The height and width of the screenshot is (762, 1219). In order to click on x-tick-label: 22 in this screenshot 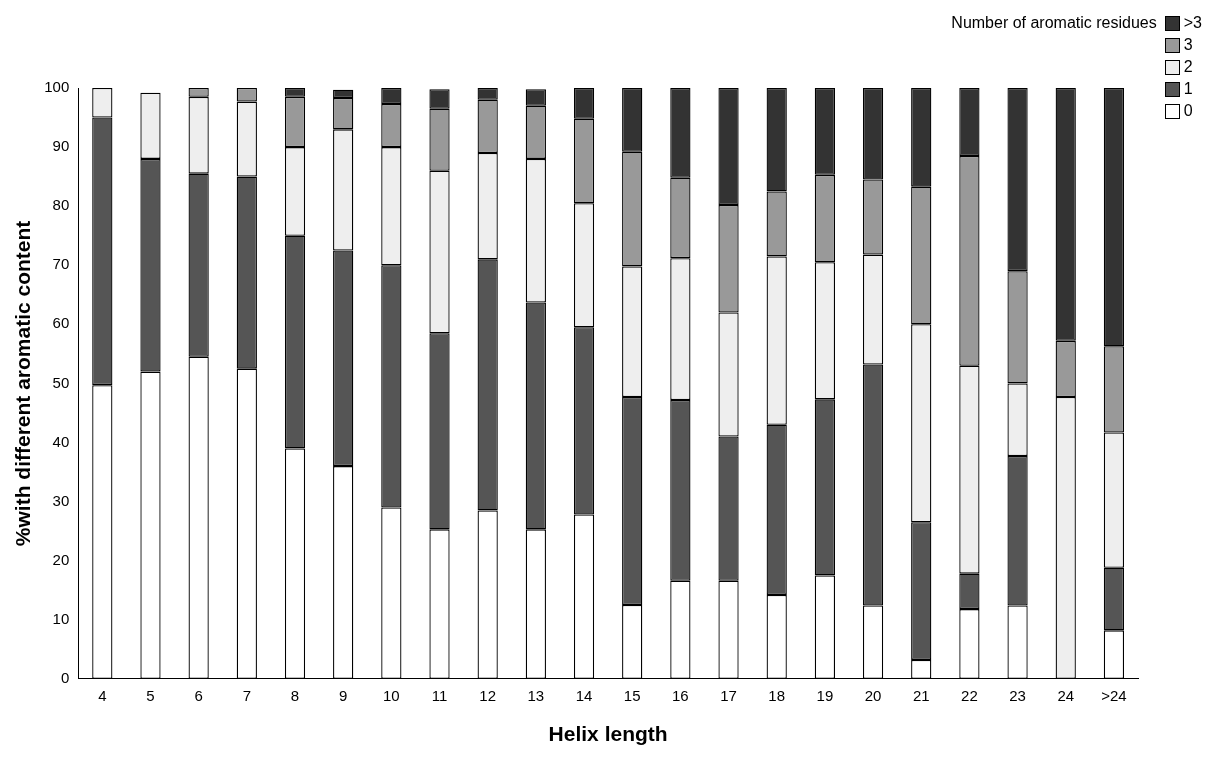, I will do `click(969, 695)`.